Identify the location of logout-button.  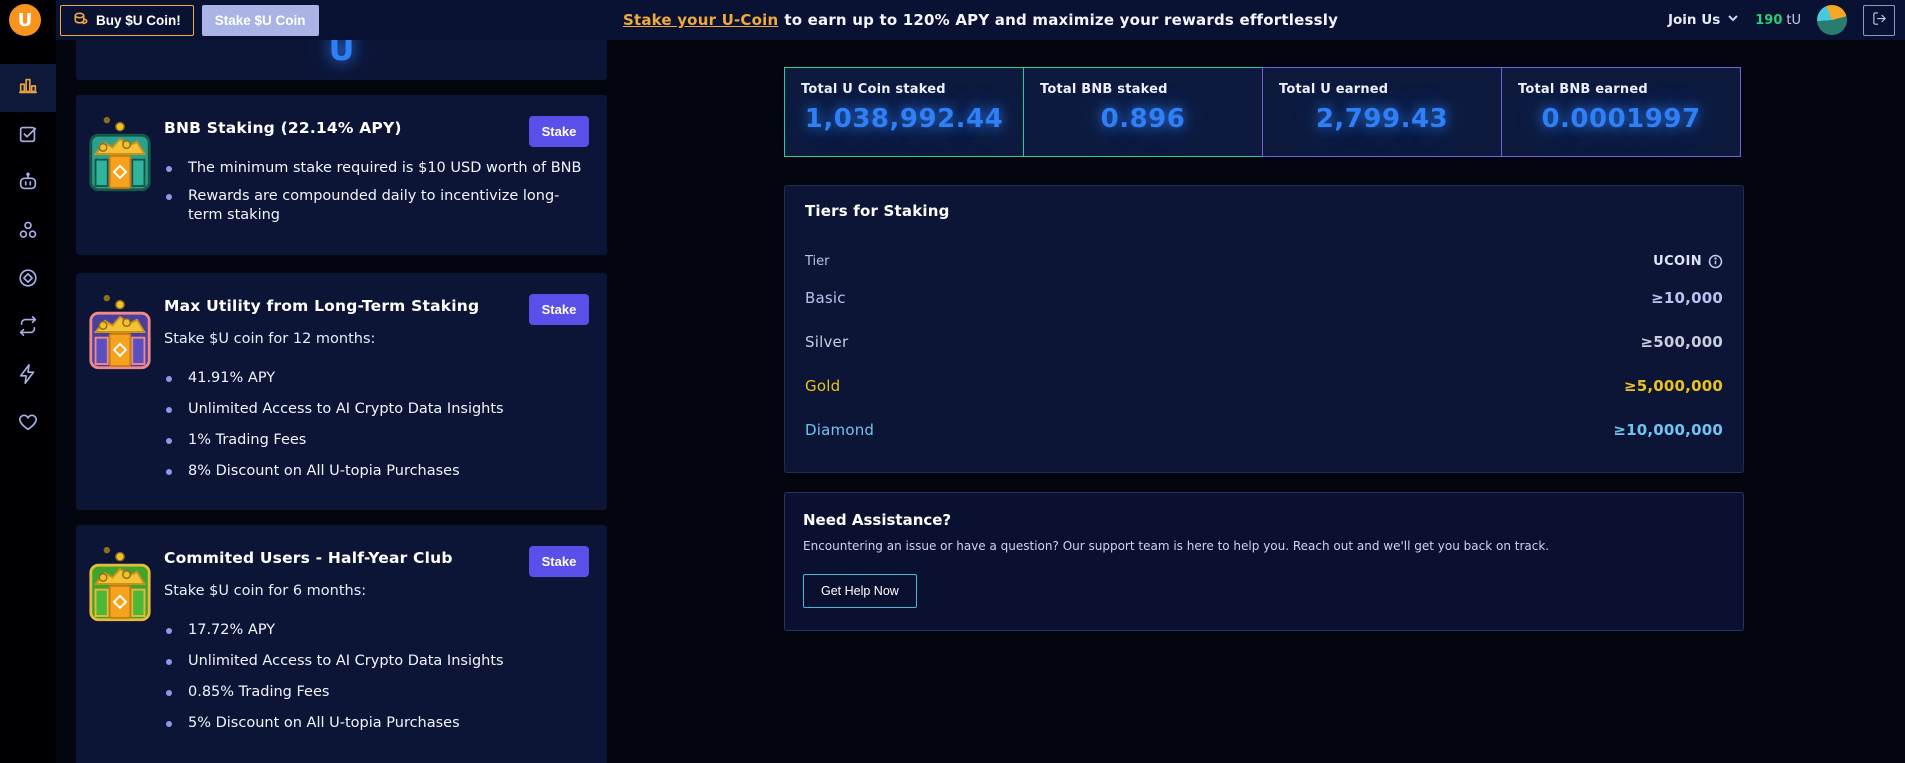
(1879, 20).